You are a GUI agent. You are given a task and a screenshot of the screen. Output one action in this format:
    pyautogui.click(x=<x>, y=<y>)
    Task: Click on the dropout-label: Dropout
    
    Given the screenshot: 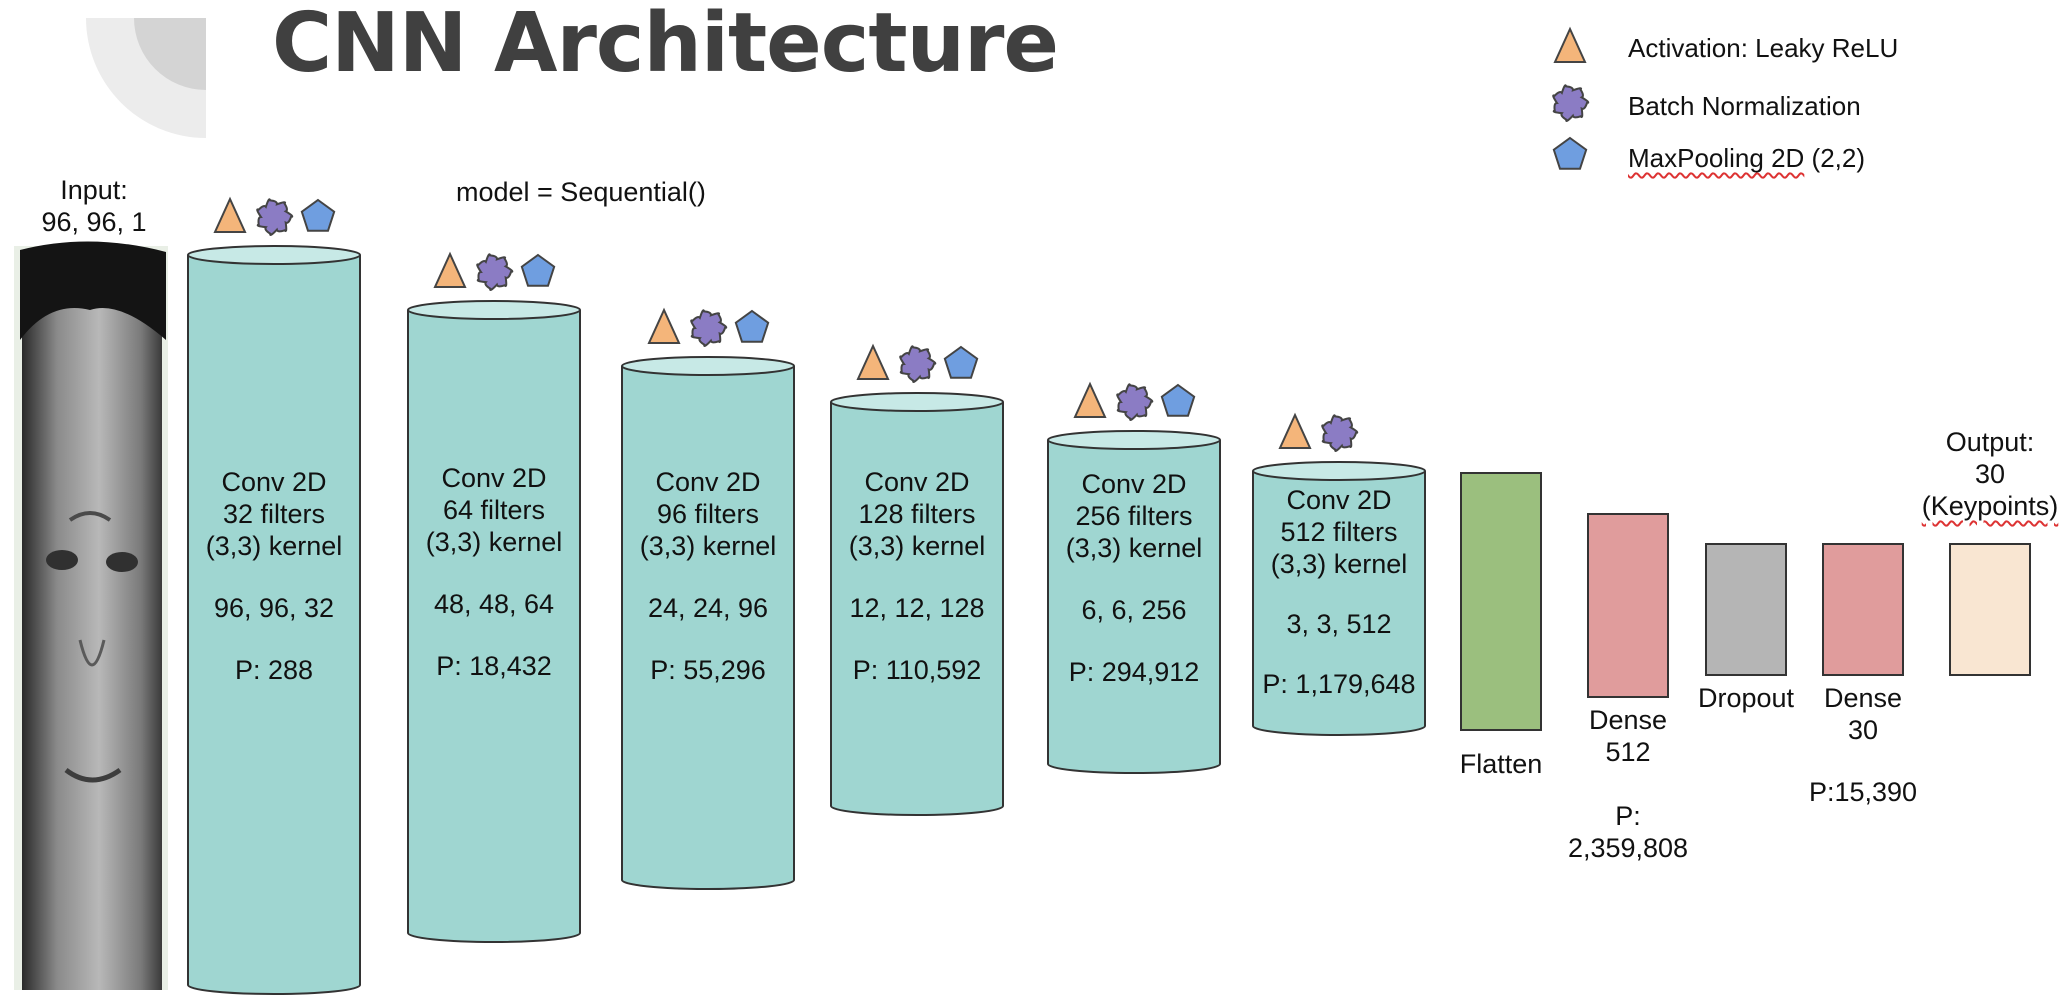 What is the action you would take?
    pyautogui.click(x=1746, y=698)
    